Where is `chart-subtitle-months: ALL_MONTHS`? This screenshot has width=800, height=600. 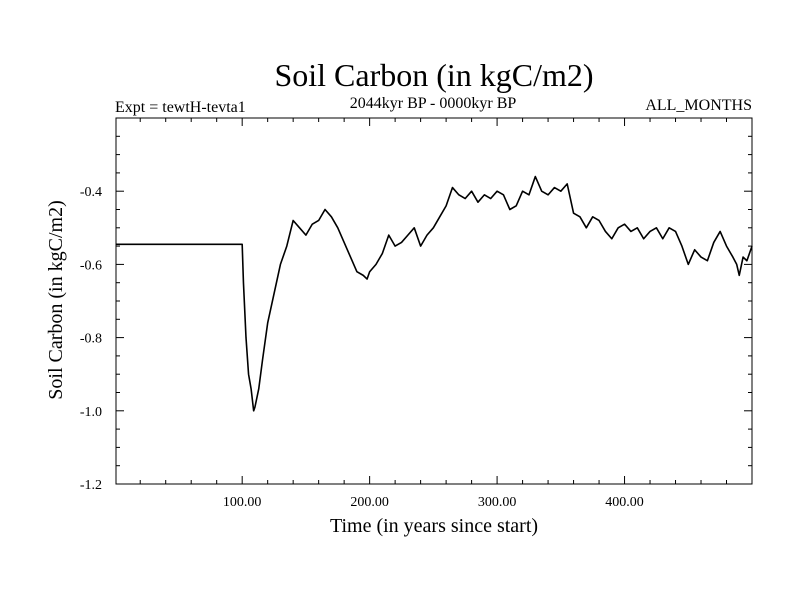
chart-subtitle-months: ALL_MONTHS is located at coordinates (698, 105).